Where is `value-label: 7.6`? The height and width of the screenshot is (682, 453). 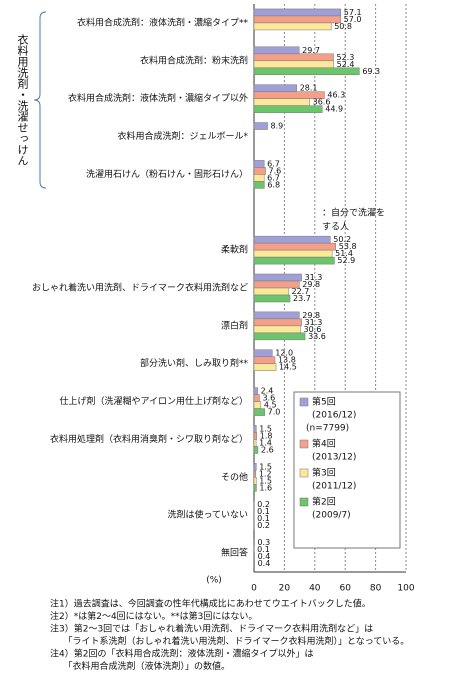
value-label: 7.6 is located at coordinates (275, 170).